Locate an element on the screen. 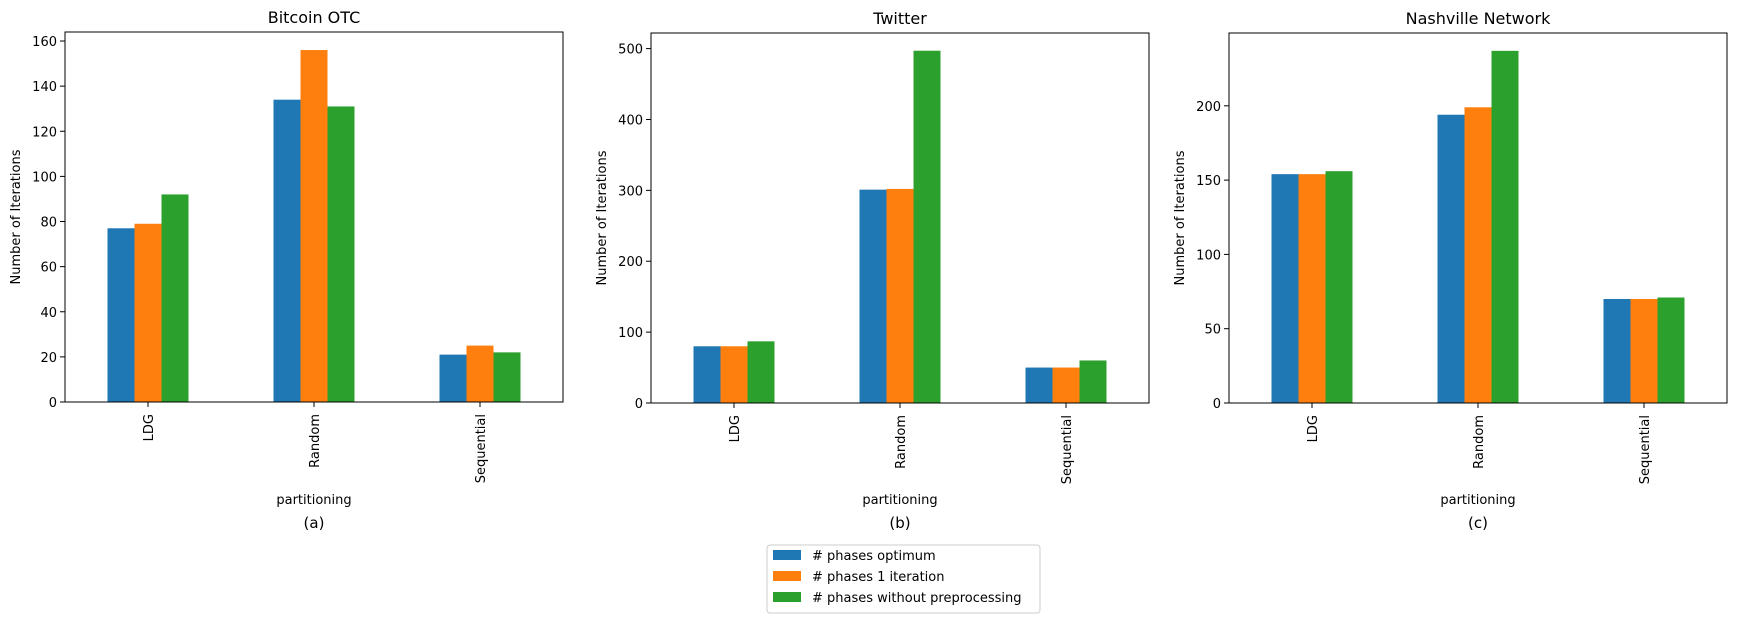  panel-caption: (c) is located at coordinates (1478, 523).